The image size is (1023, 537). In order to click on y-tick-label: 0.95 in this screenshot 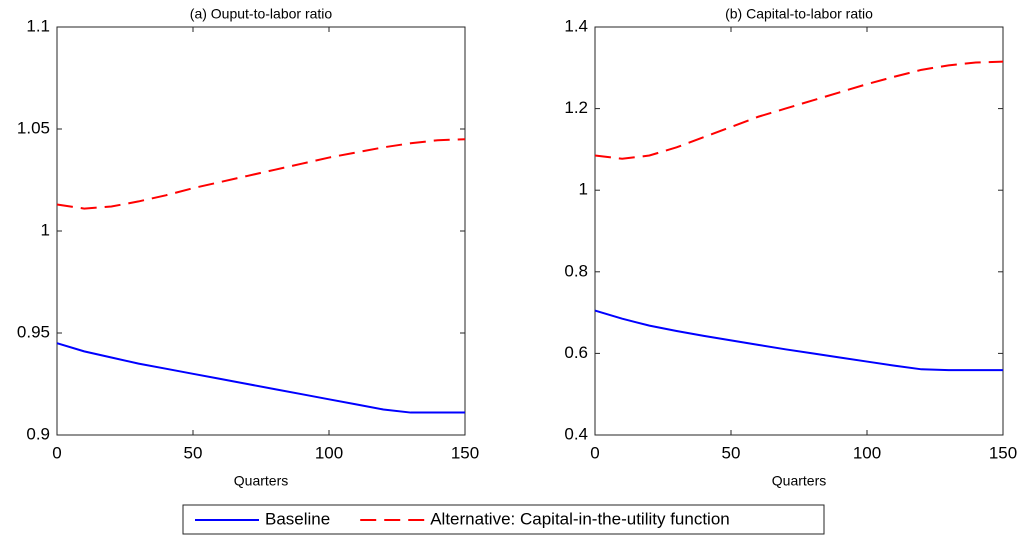, I will do `click(33, 331)`.